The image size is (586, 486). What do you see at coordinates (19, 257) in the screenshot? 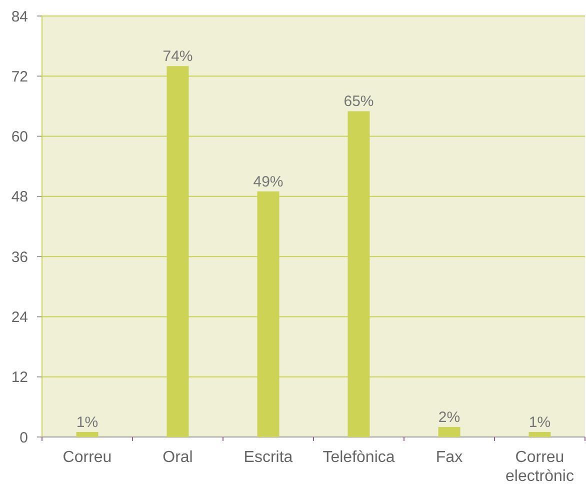
I see `y-tick-label: 36` at bounding box center [19, 257].